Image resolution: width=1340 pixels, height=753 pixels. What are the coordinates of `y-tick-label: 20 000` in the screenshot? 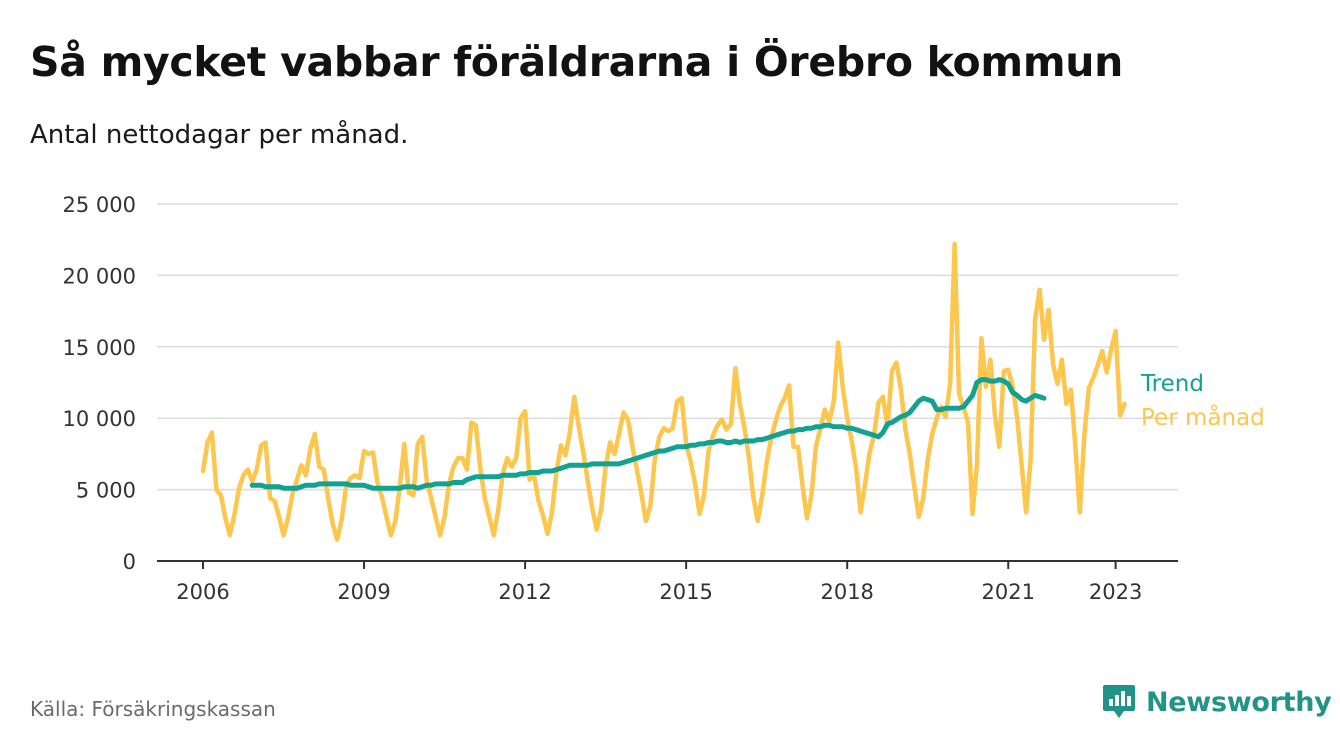 It's located at (99, 276).